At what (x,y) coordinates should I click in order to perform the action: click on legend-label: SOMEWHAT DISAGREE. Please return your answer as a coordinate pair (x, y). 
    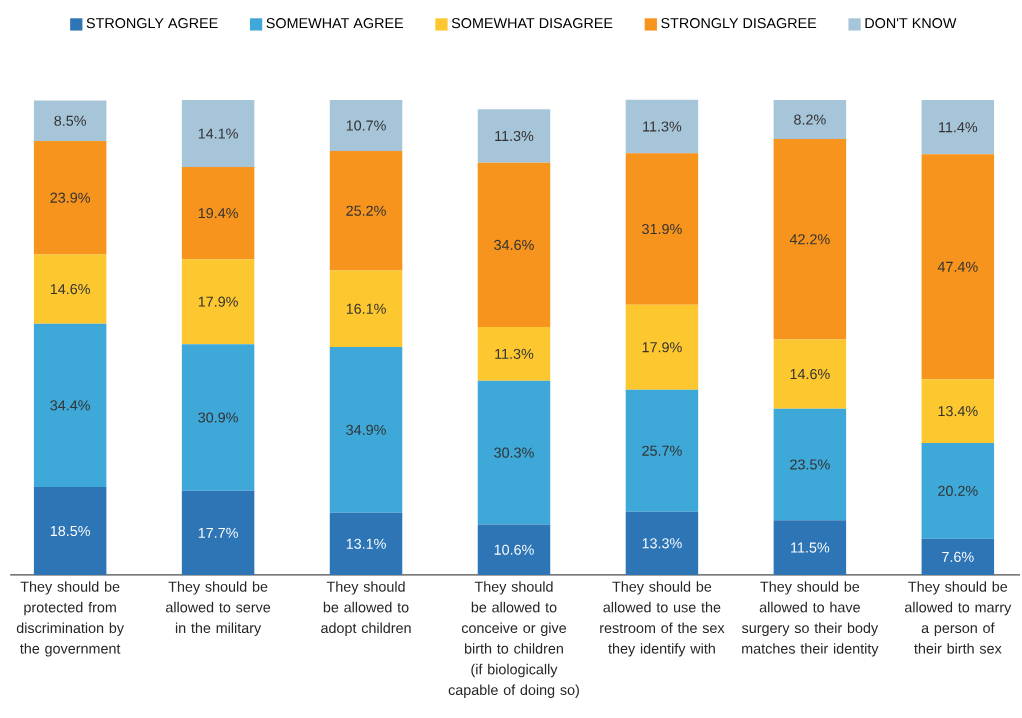
    Looking at the image, I should click on (532, 23).